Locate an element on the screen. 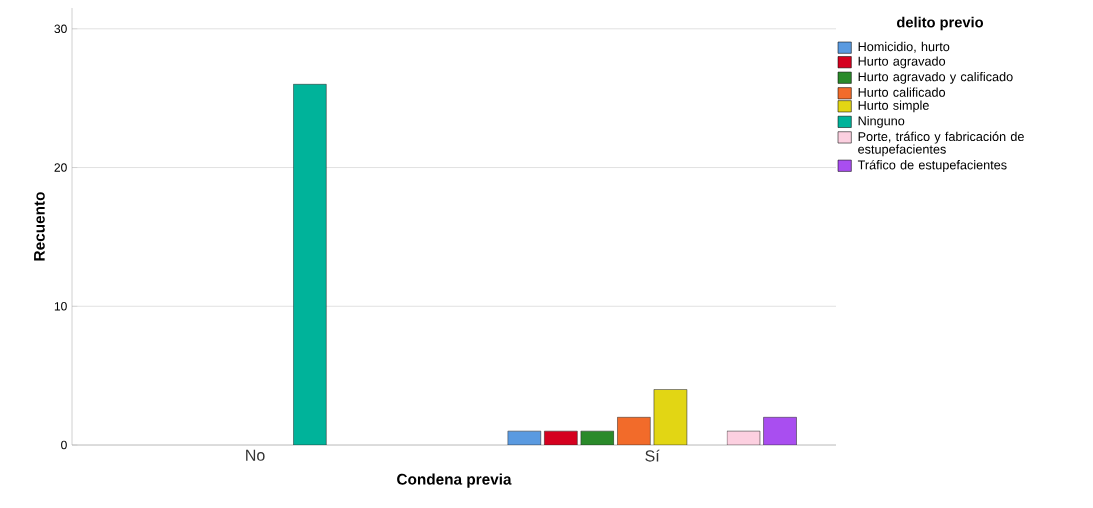  y-tick-label: 20 is located at coordinates (60, 167).